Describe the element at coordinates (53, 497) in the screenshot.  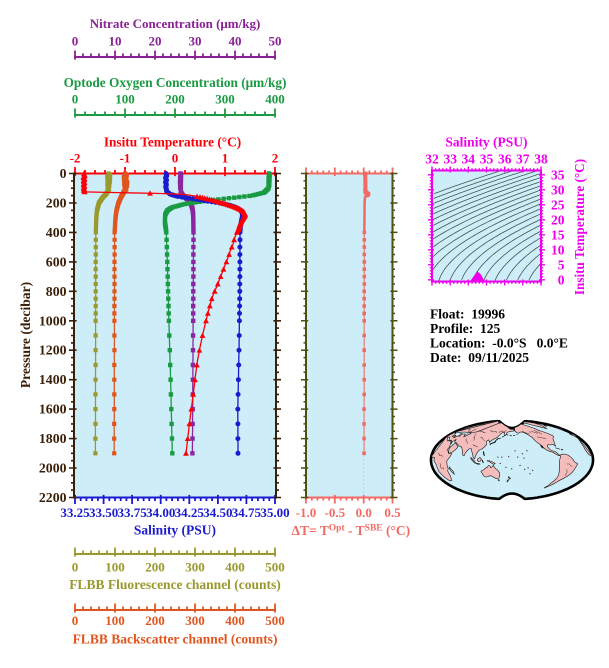
I see `svg-text: 2200` at that location.